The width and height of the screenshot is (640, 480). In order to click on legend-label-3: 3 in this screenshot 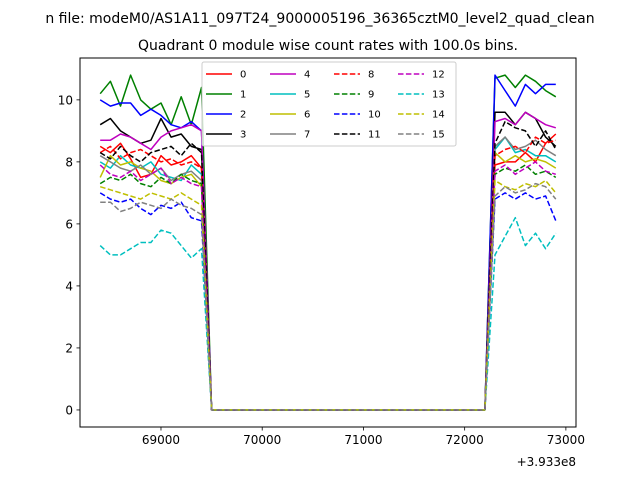, I will do `click(243, 135)`.